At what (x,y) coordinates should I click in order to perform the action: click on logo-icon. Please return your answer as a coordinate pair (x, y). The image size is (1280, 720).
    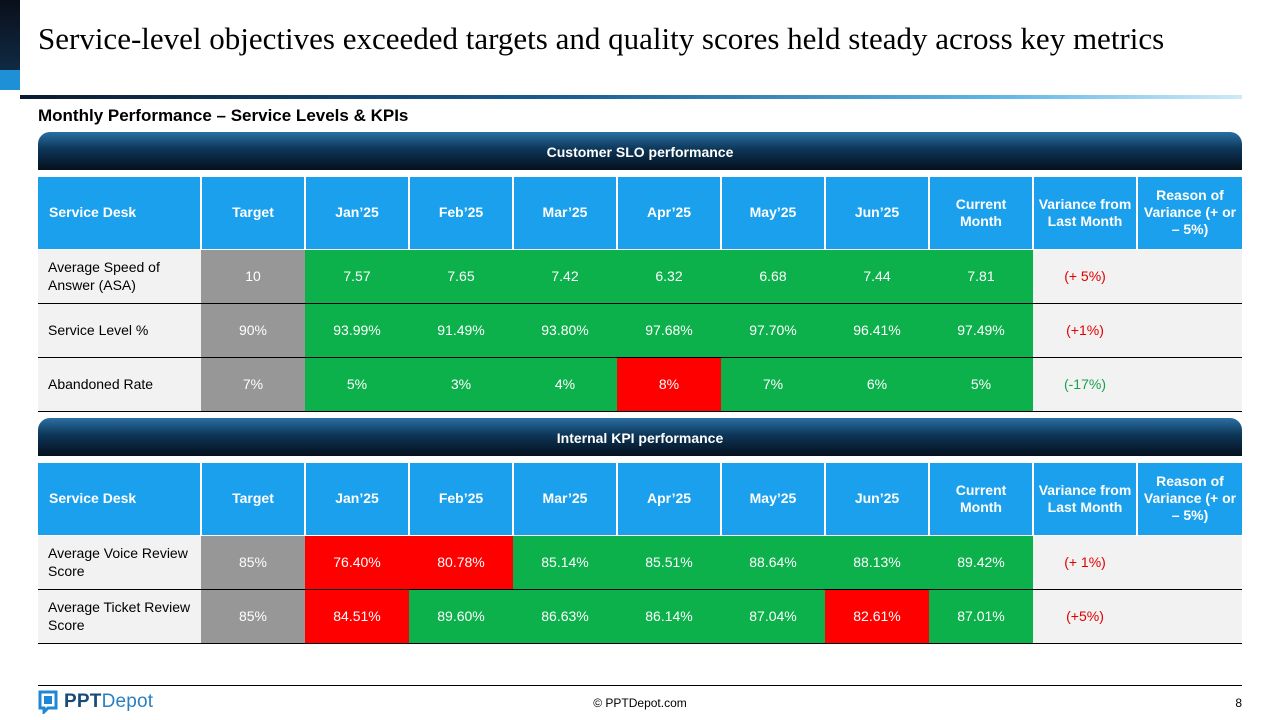
    Looking at the image, I should click on (48, 703).